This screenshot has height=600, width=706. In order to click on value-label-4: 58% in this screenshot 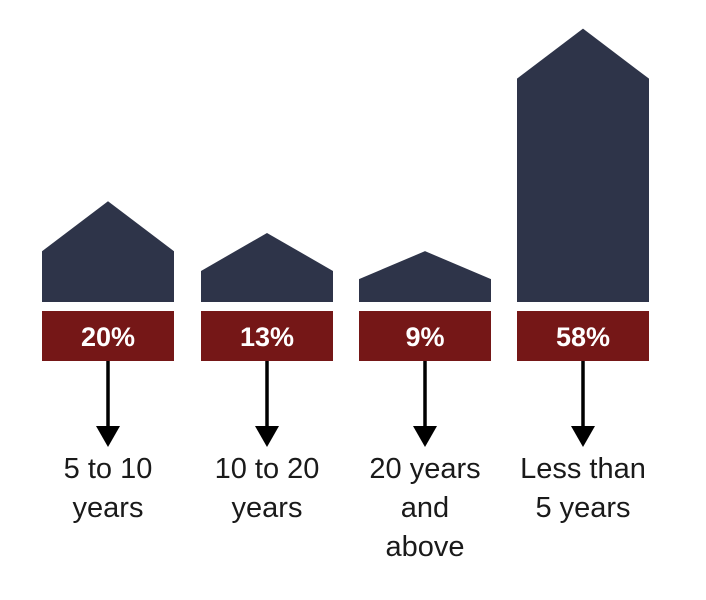, I will do `click(583, 337)`.